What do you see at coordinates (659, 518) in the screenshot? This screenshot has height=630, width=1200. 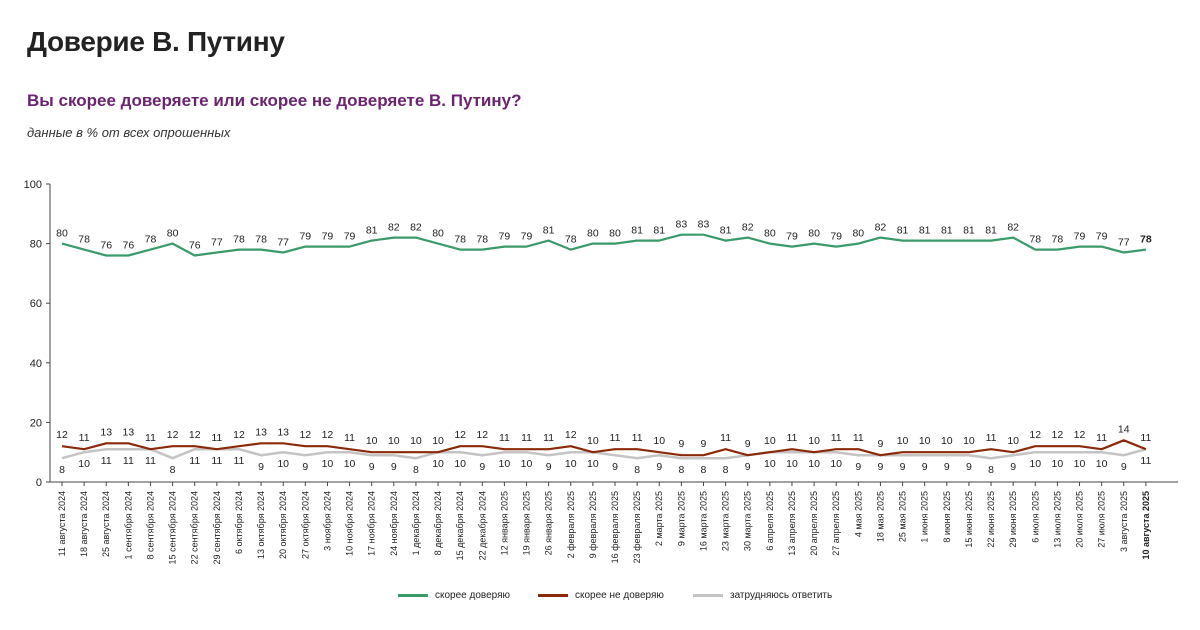 I see `x-tick-label: 2 марта 2025` at bounding box center [659, 518].